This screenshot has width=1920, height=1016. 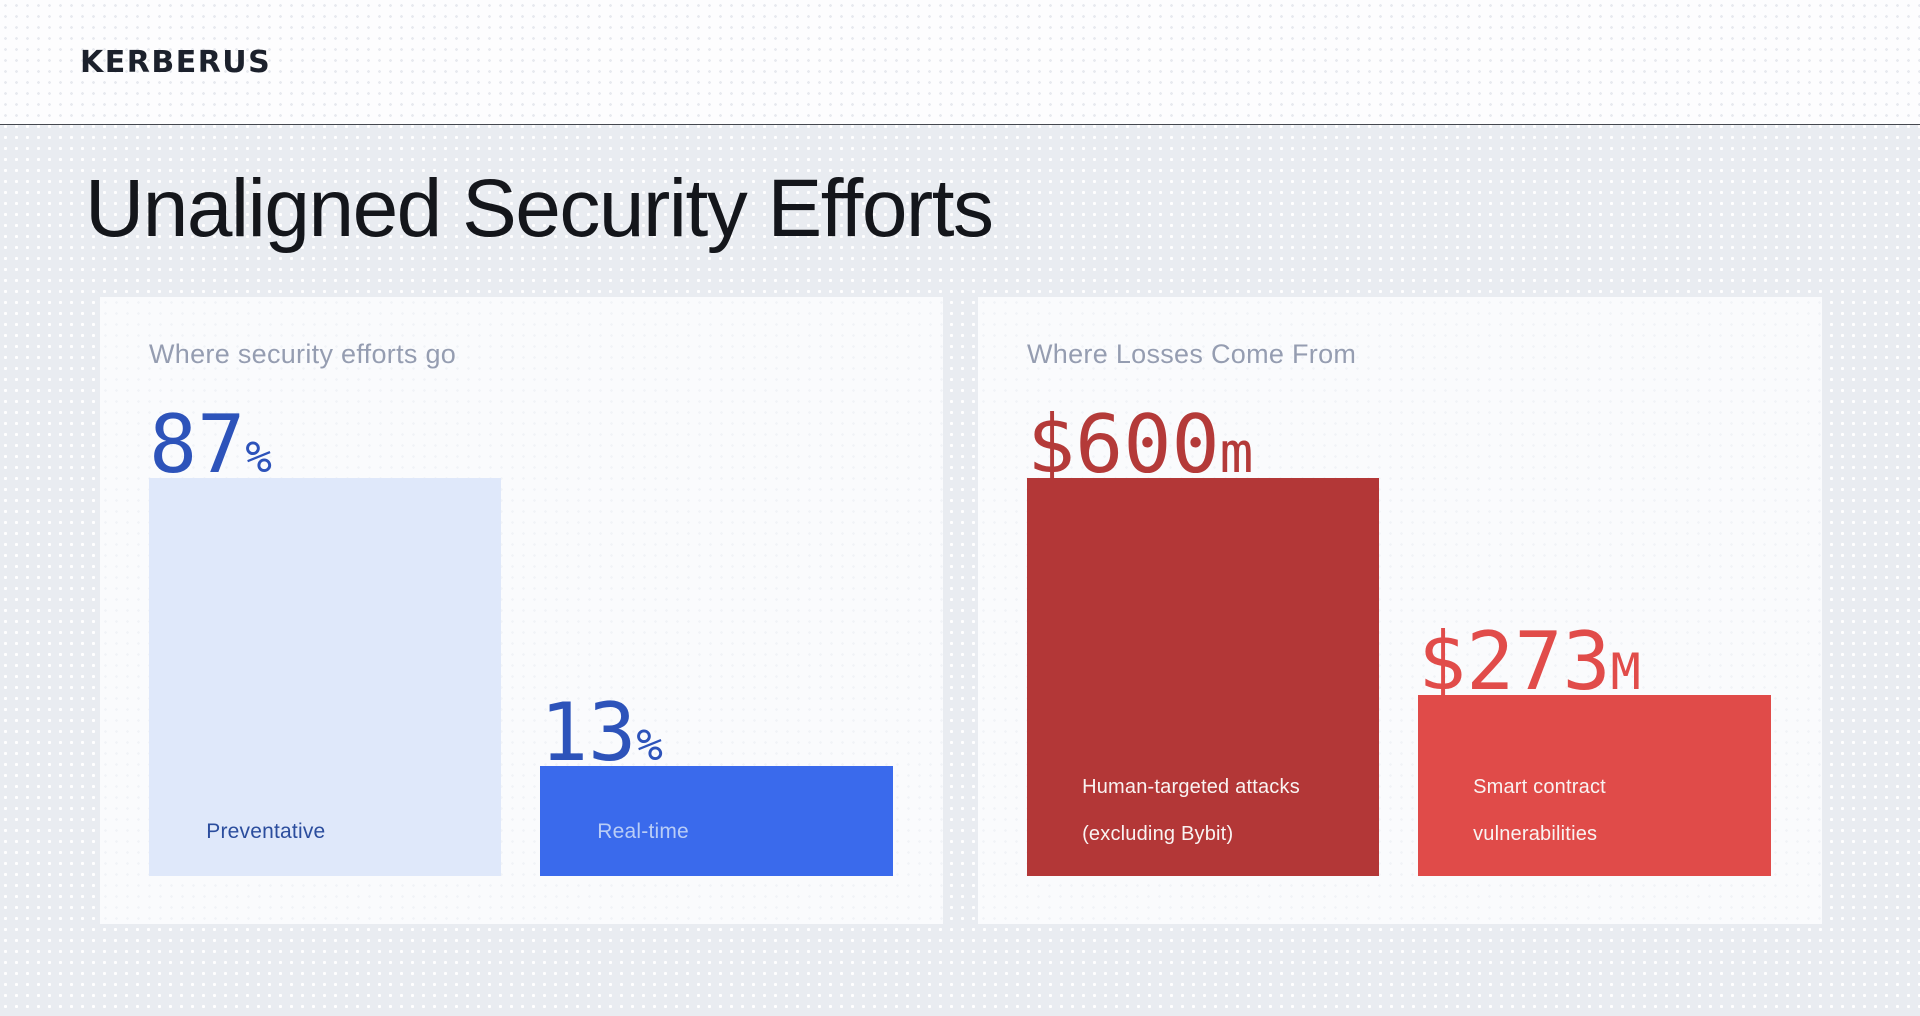 I want to click on stat-value-human-targeted: $600m, so click(x=1140, y=445).